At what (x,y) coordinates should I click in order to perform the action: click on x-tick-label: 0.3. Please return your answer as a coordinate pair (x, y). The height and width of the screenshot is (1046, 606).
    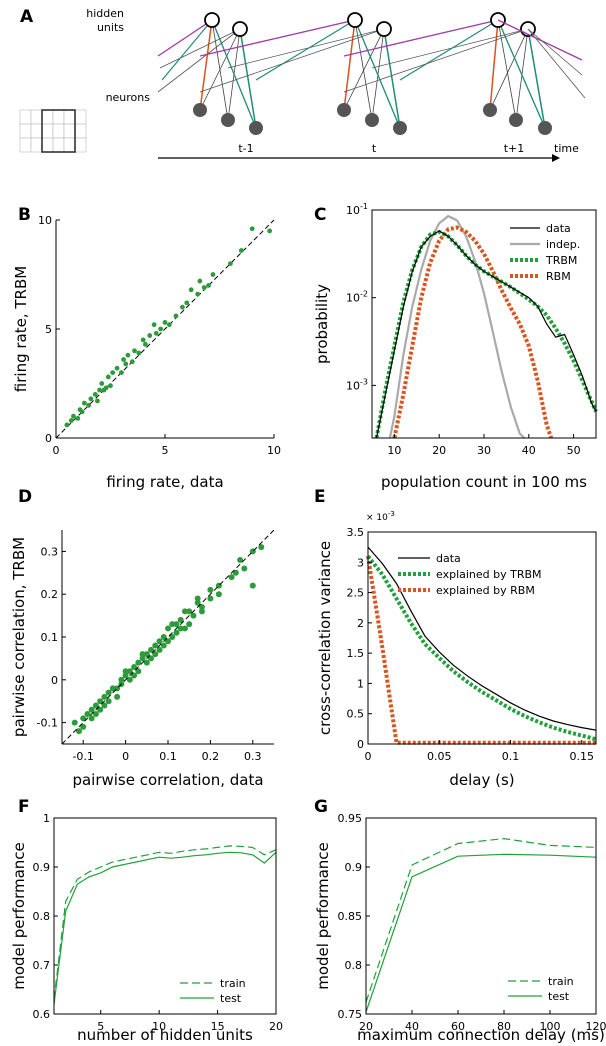
    Looking at the image, I should click on (253, 756).